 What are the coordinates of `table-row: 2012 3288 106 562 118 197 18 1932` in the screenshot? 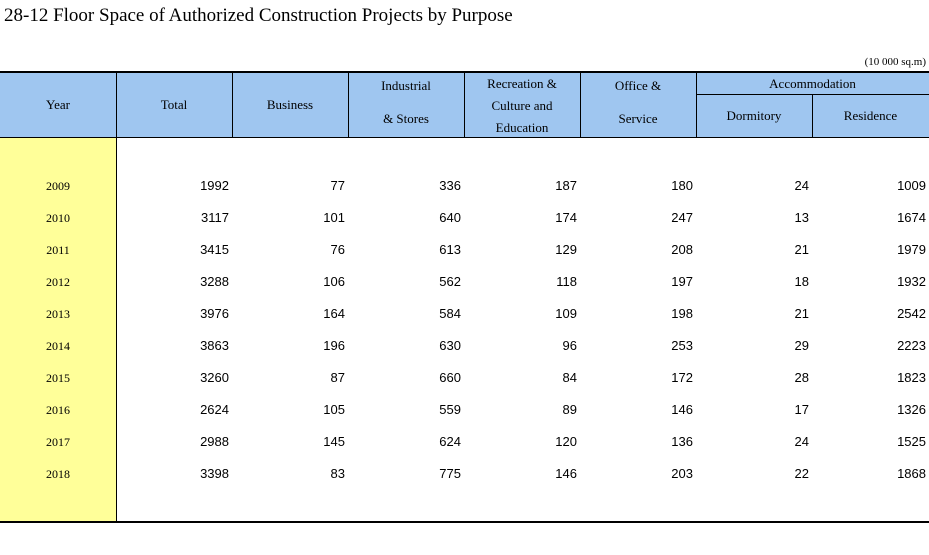 It's located at (464, 282).